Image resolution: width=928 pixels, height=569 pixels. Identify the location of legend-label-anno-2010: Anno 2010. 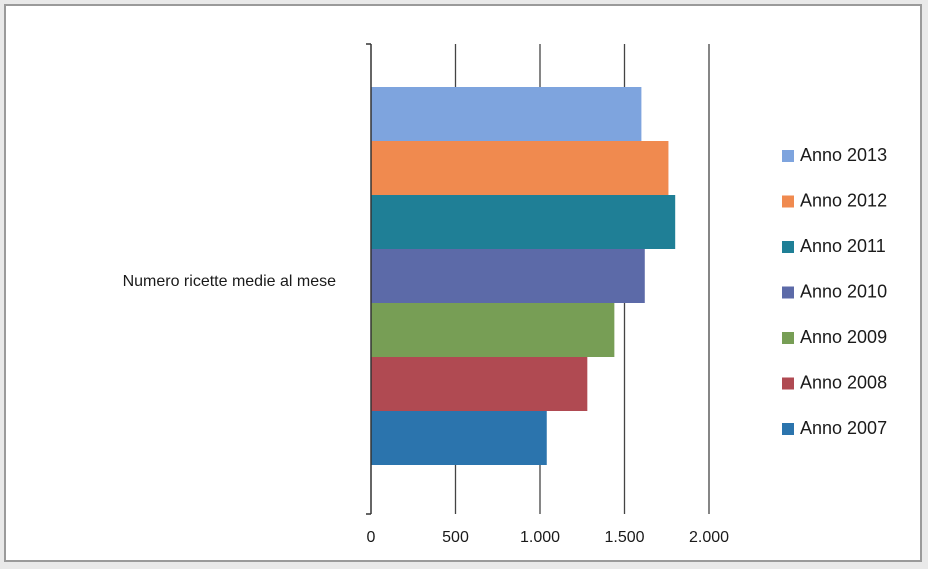
(843, 292).